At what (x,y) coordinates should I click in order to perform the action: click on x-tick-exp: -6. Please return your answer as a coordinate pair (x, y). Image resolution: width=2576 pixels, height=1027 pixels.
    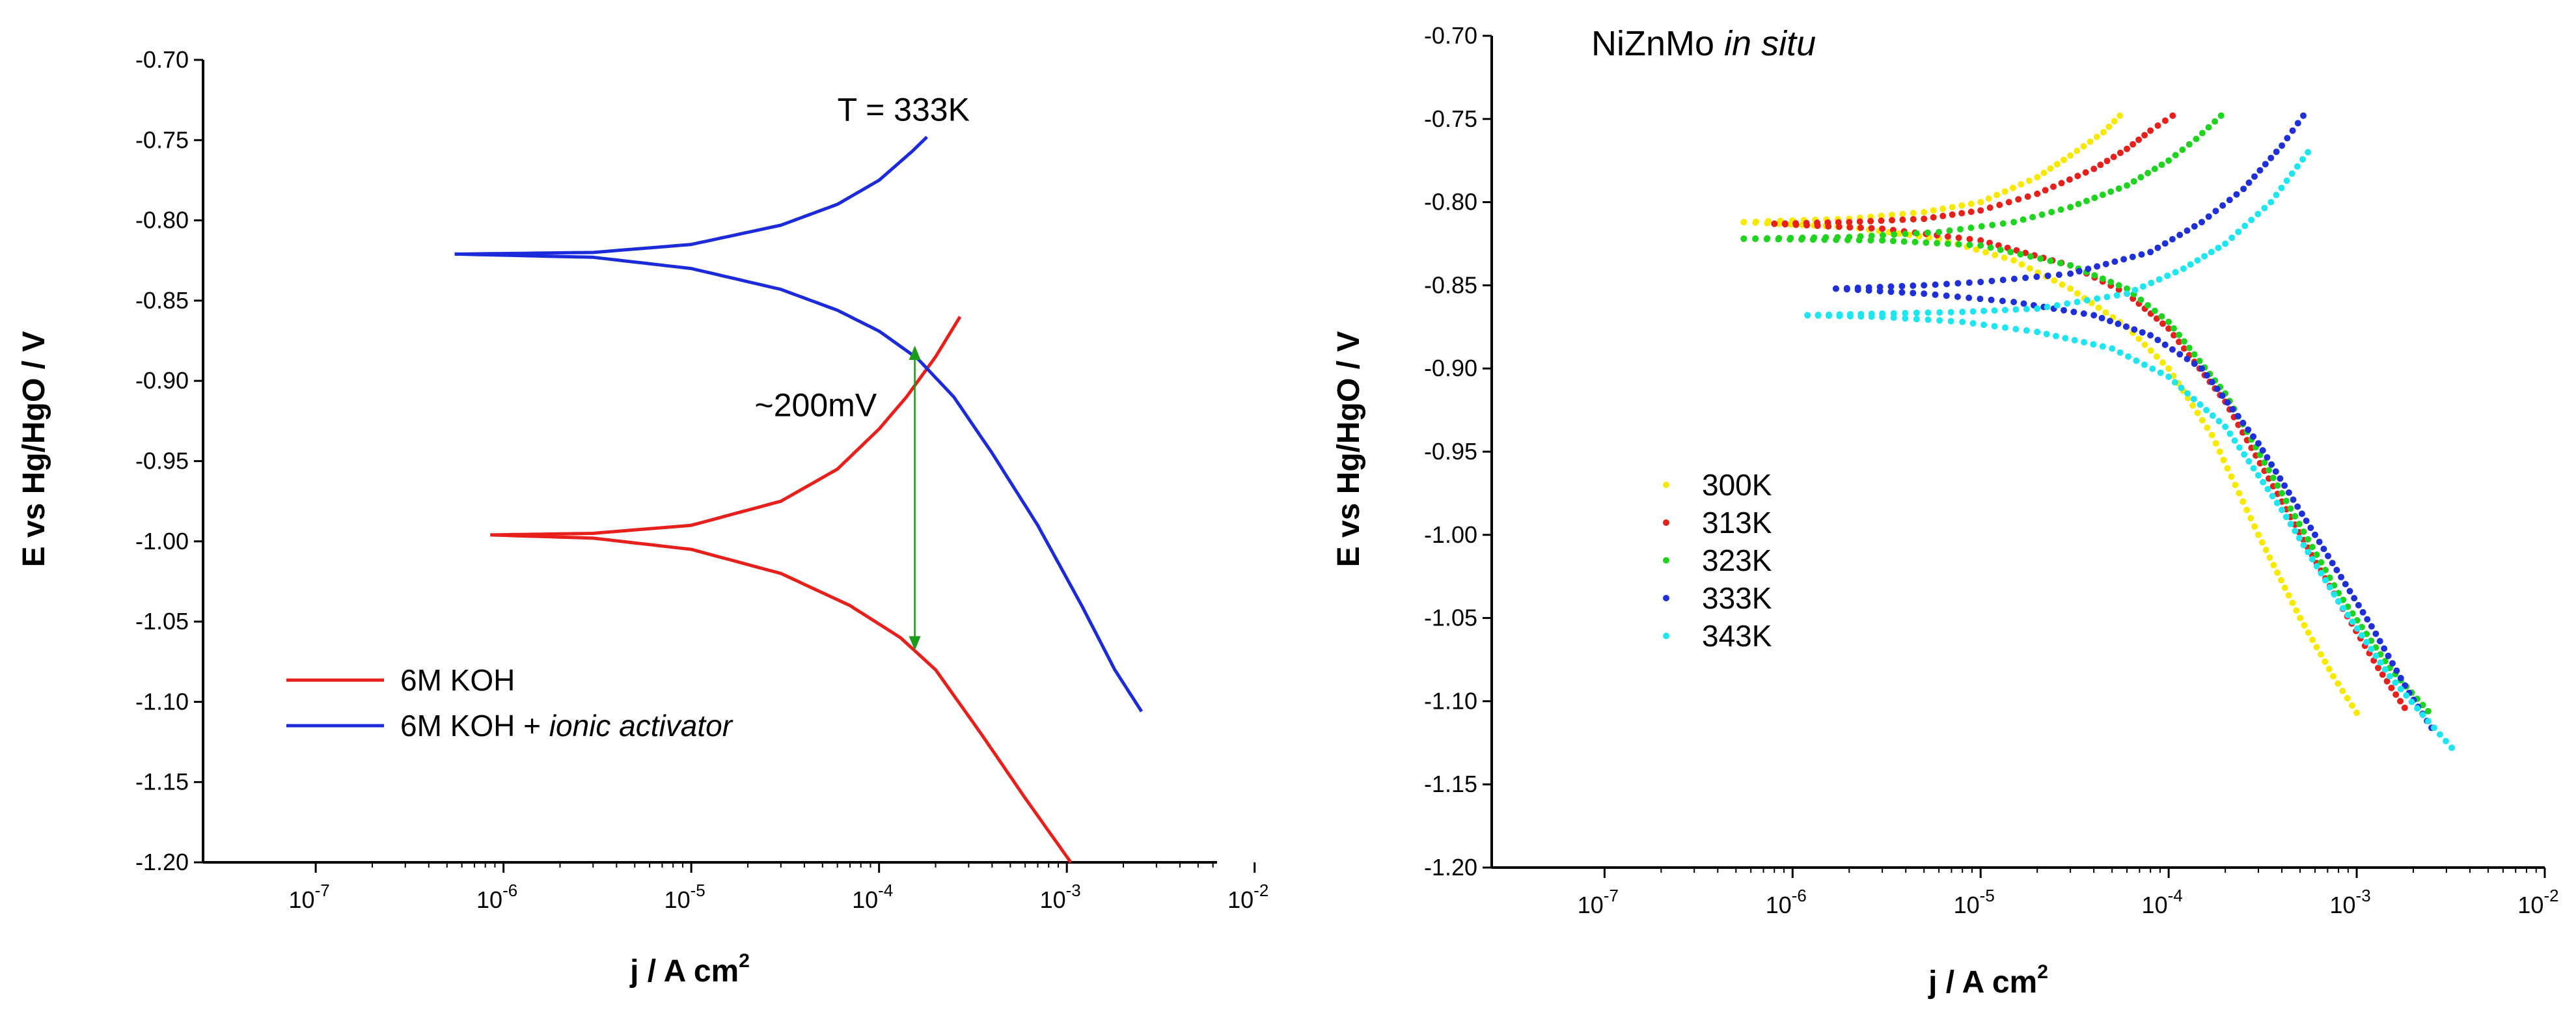
    Looking at the image, I should click on (1800, 896).